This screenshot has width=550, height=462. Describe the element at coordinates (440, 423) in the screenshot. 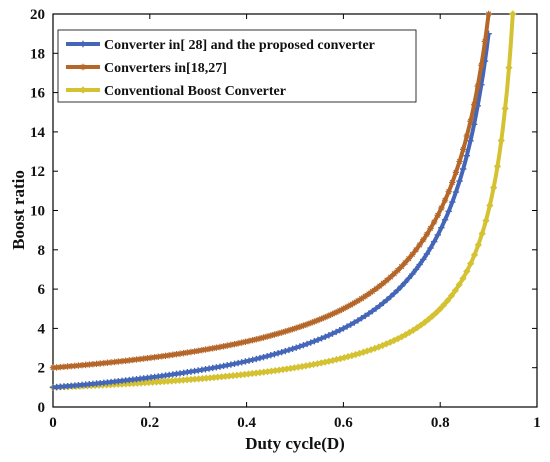

I see `x-tick-label: 0.8` at that location.